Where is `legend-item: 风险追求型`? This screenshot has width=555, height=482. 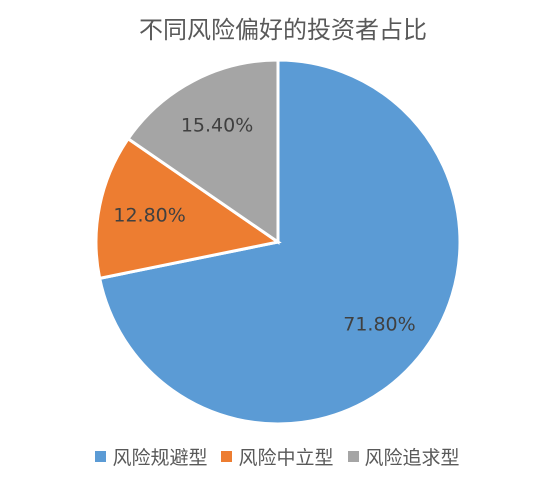 legend-item: 风险追求型 is located at coordinates (403, 456).